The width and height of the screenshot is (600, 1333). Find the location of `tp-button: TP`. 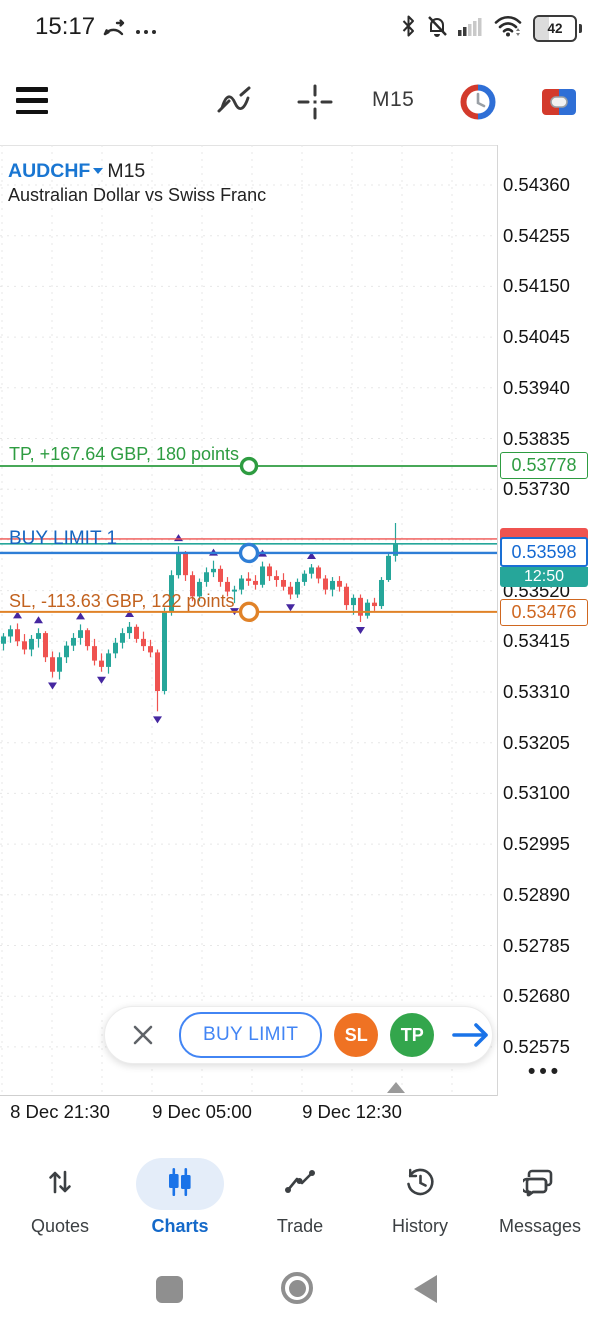

tp-button: TP is located at coordinates (412, 1035).